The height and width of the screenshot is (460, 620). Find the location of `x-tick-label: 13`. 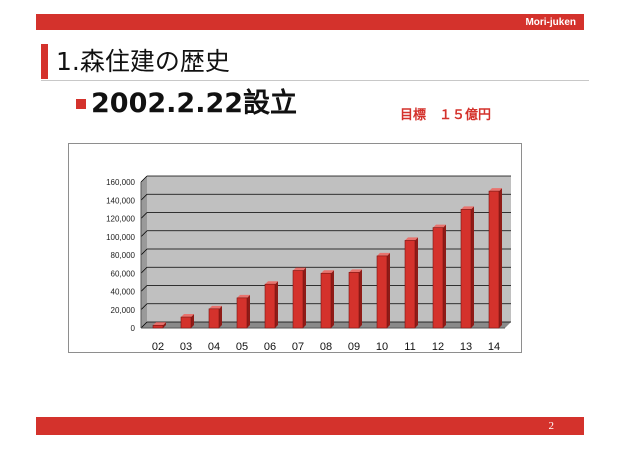

x-tick-label: 13 is located at coordinates (466, 347).